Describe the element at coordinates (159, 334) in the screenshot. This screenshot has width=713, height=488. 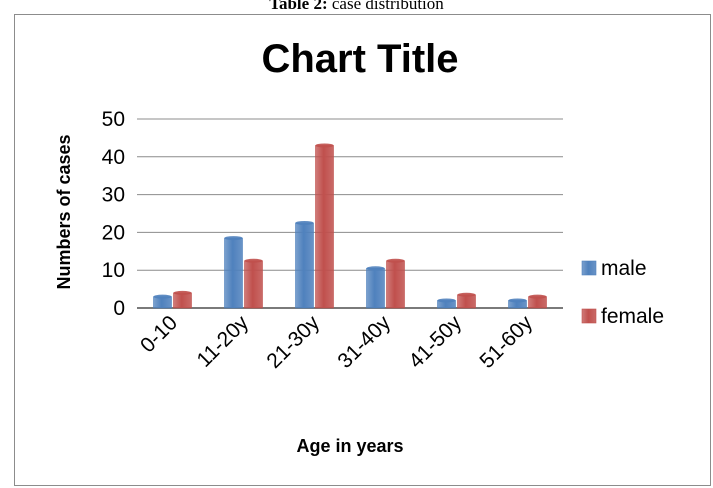
I see `x-tick-label: 0-10` at that location.